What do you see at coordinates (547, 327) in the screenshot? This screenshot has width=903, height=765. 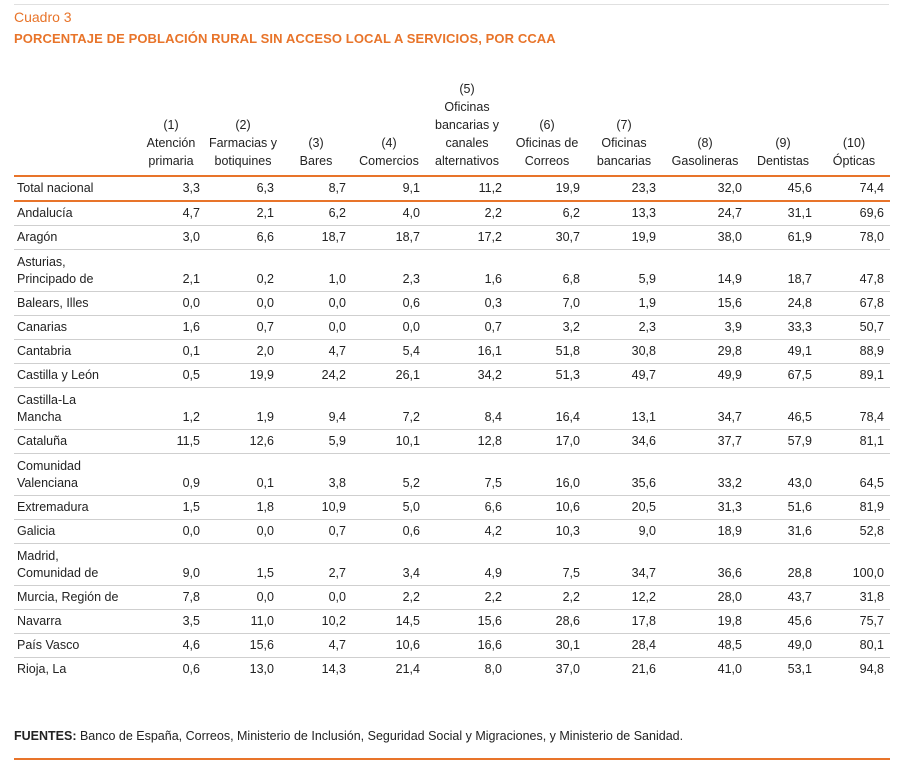 I see `table-cell: 3,2` at bounding box center [547, 327].